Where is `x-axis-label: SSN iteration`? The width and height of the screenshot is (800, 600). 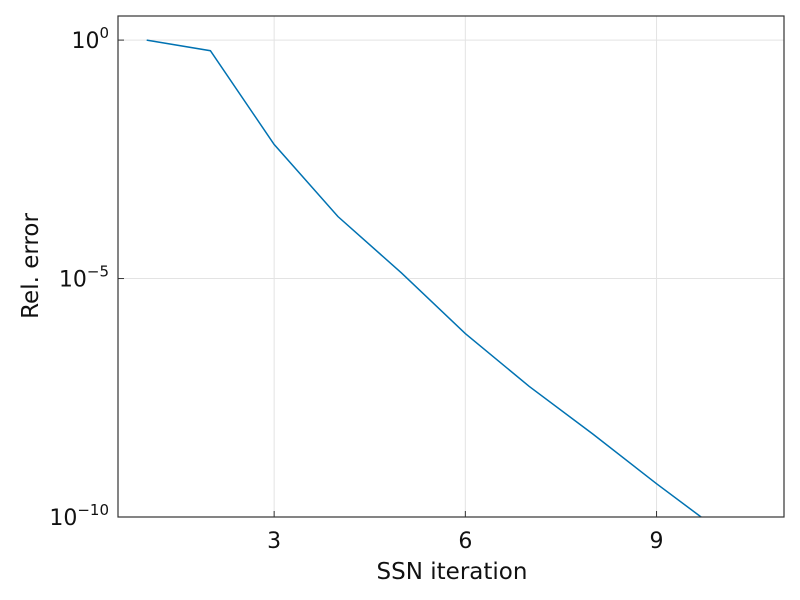 x-axis-label: SSN iteration is located at coordinates (452, 572).